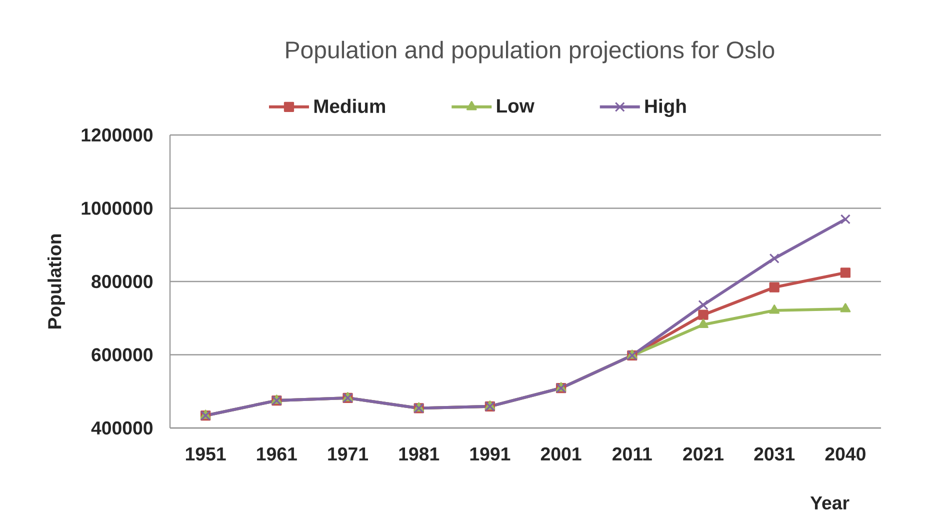 This screenshot has height=532, width=950. What do you see at coordinates (348, 454) in the screenshot?
I see `x-tick-label: 1971` at bounding box center [348, 454].